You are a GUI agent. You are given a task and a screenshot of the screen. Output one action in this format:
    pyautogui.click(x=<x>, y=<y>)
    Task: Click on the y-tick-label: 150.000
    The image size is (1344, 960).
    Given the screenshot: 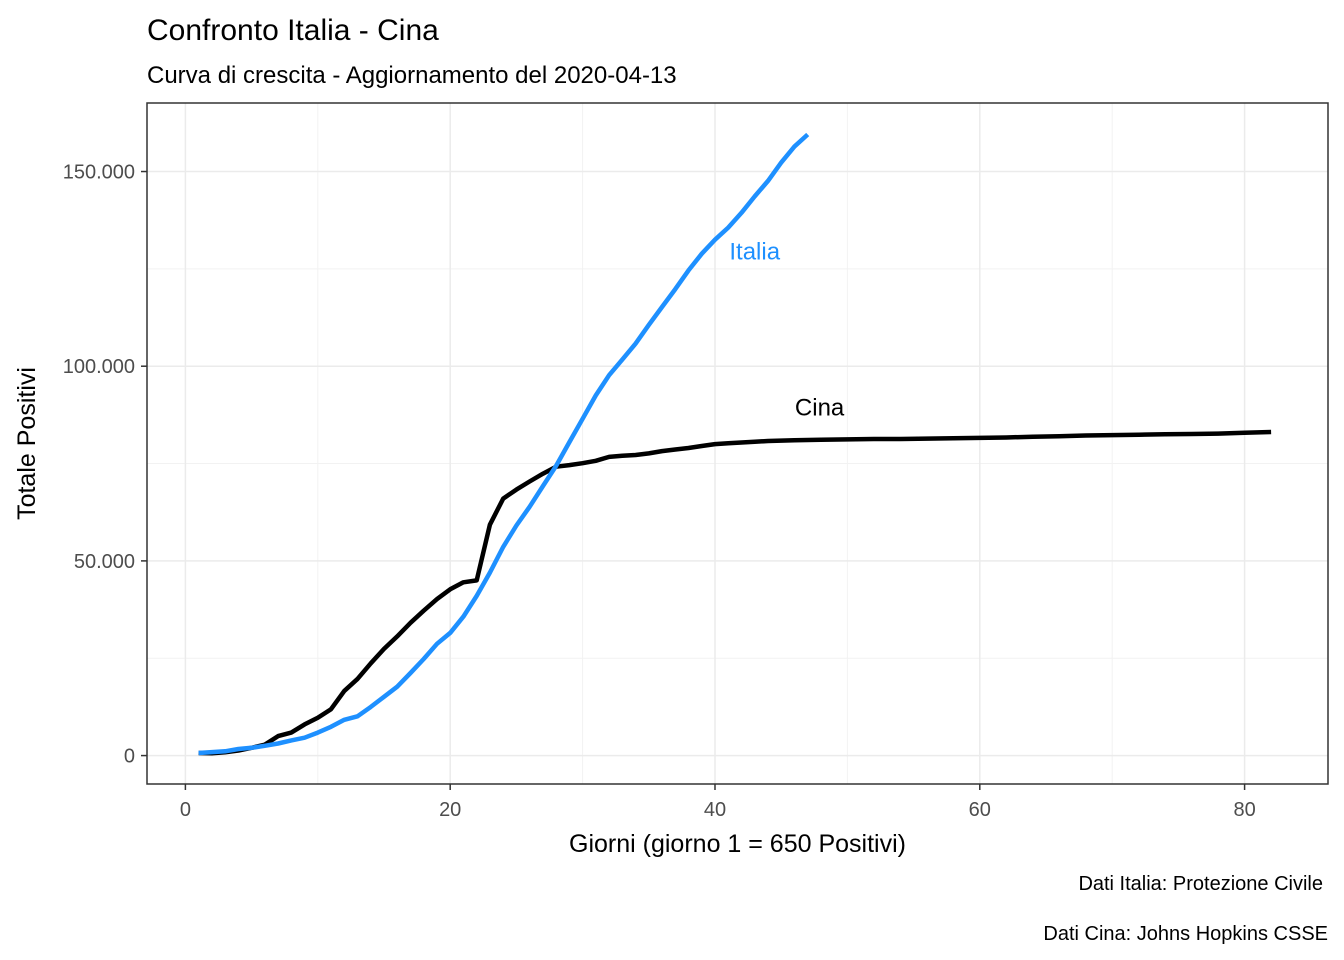 What is the action you would take?
    pyautogui.click(x=99, y=173)
    